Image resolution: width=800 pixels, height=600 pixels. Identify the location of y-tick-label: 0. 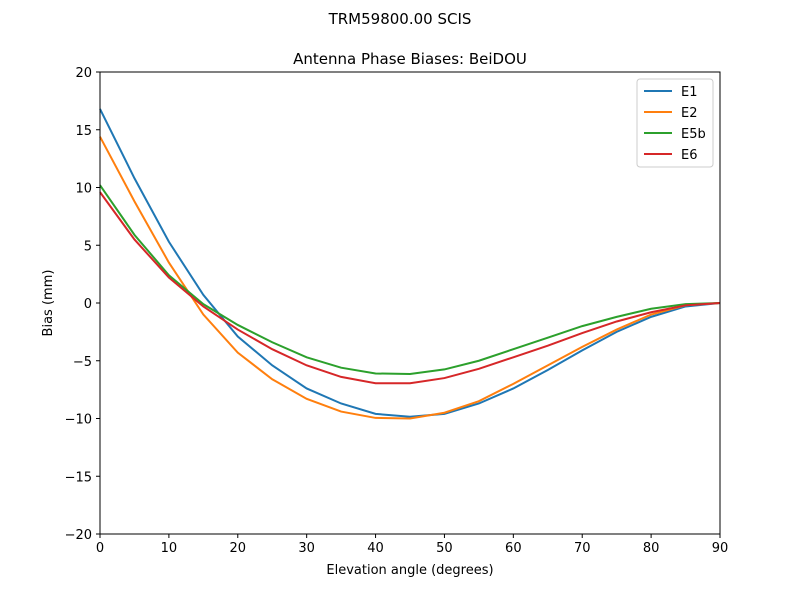
(88, 304).